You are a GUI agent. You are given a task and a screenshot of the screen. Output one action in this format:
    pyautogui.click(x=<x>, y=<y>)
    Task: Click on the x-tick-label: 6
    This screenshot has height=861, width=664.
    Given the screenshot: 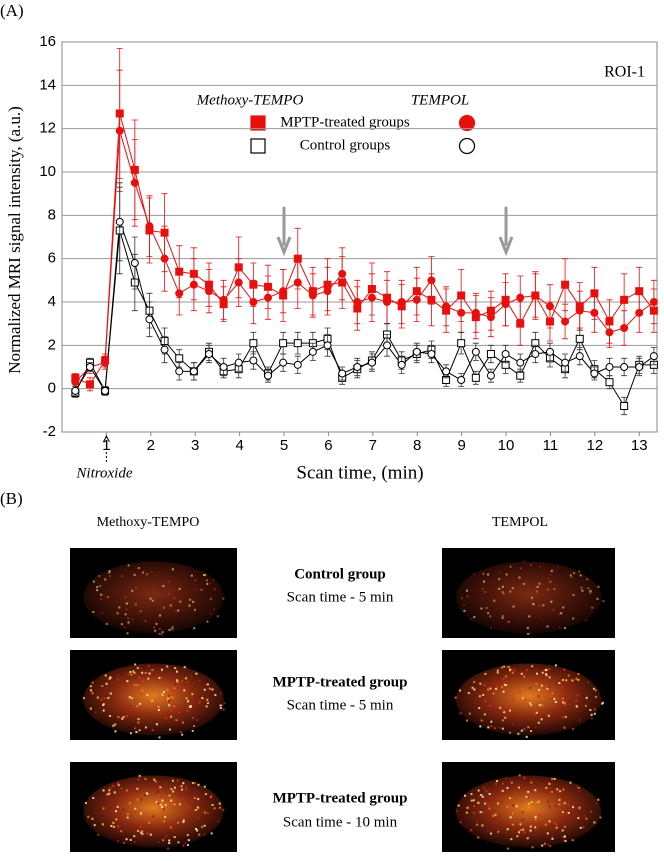 What is the action you would take?
    pyautogui.click(x=328, y=445)
    